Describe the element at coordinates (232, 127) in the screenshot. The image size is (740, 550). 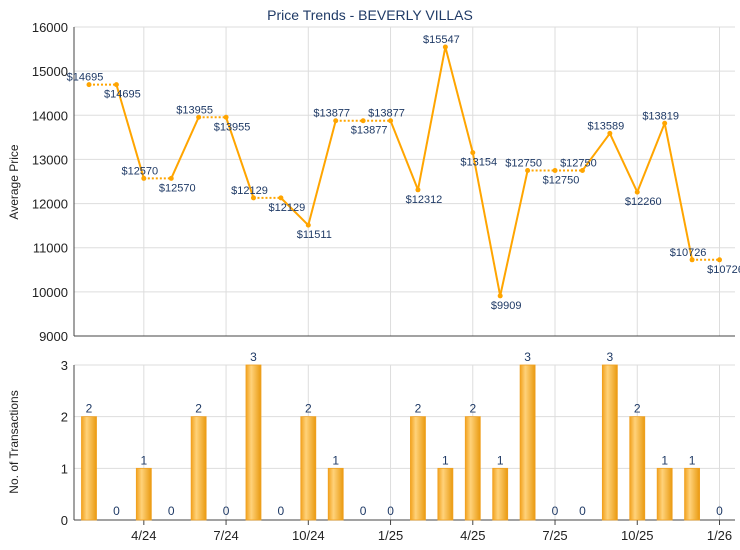
I see `data-label: $13955` at that location.